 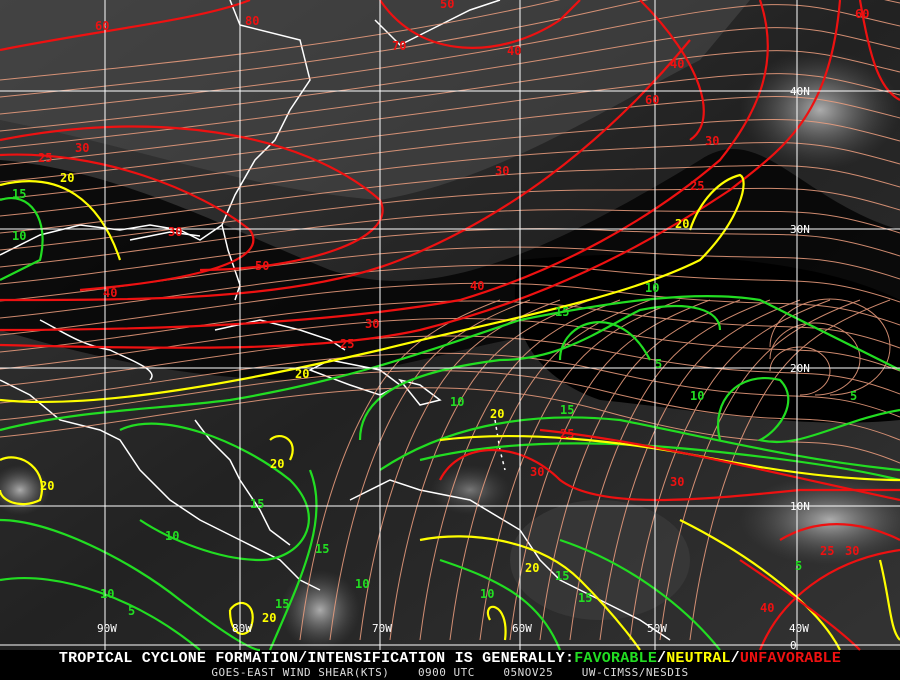 What do you see at coordinates (300, 672) in the screenshot?
I see `product-name: GOES-EAST WIND SHEAR(KTS)` at bounding box center [300, 672].